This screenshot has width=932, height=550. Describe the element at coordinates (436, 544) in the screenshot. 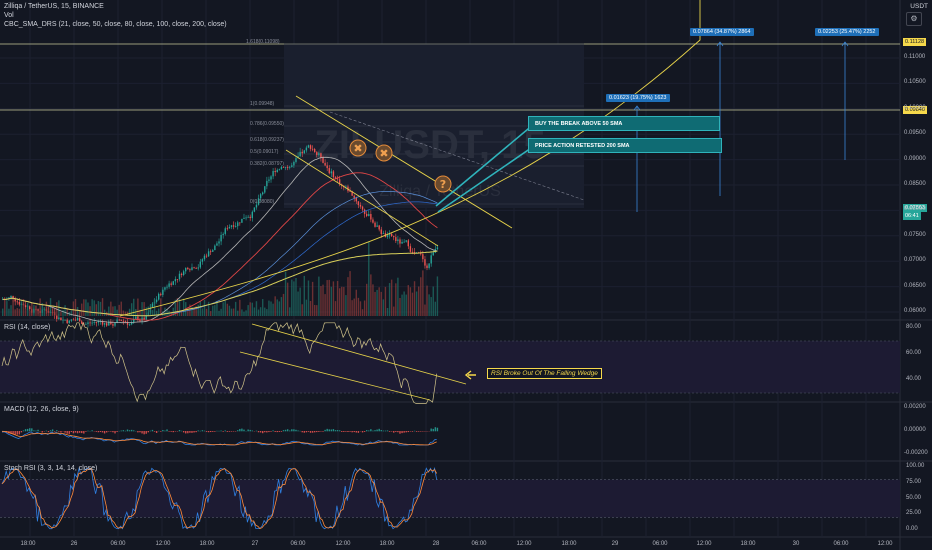

I see `time-tick: 28` at that location.